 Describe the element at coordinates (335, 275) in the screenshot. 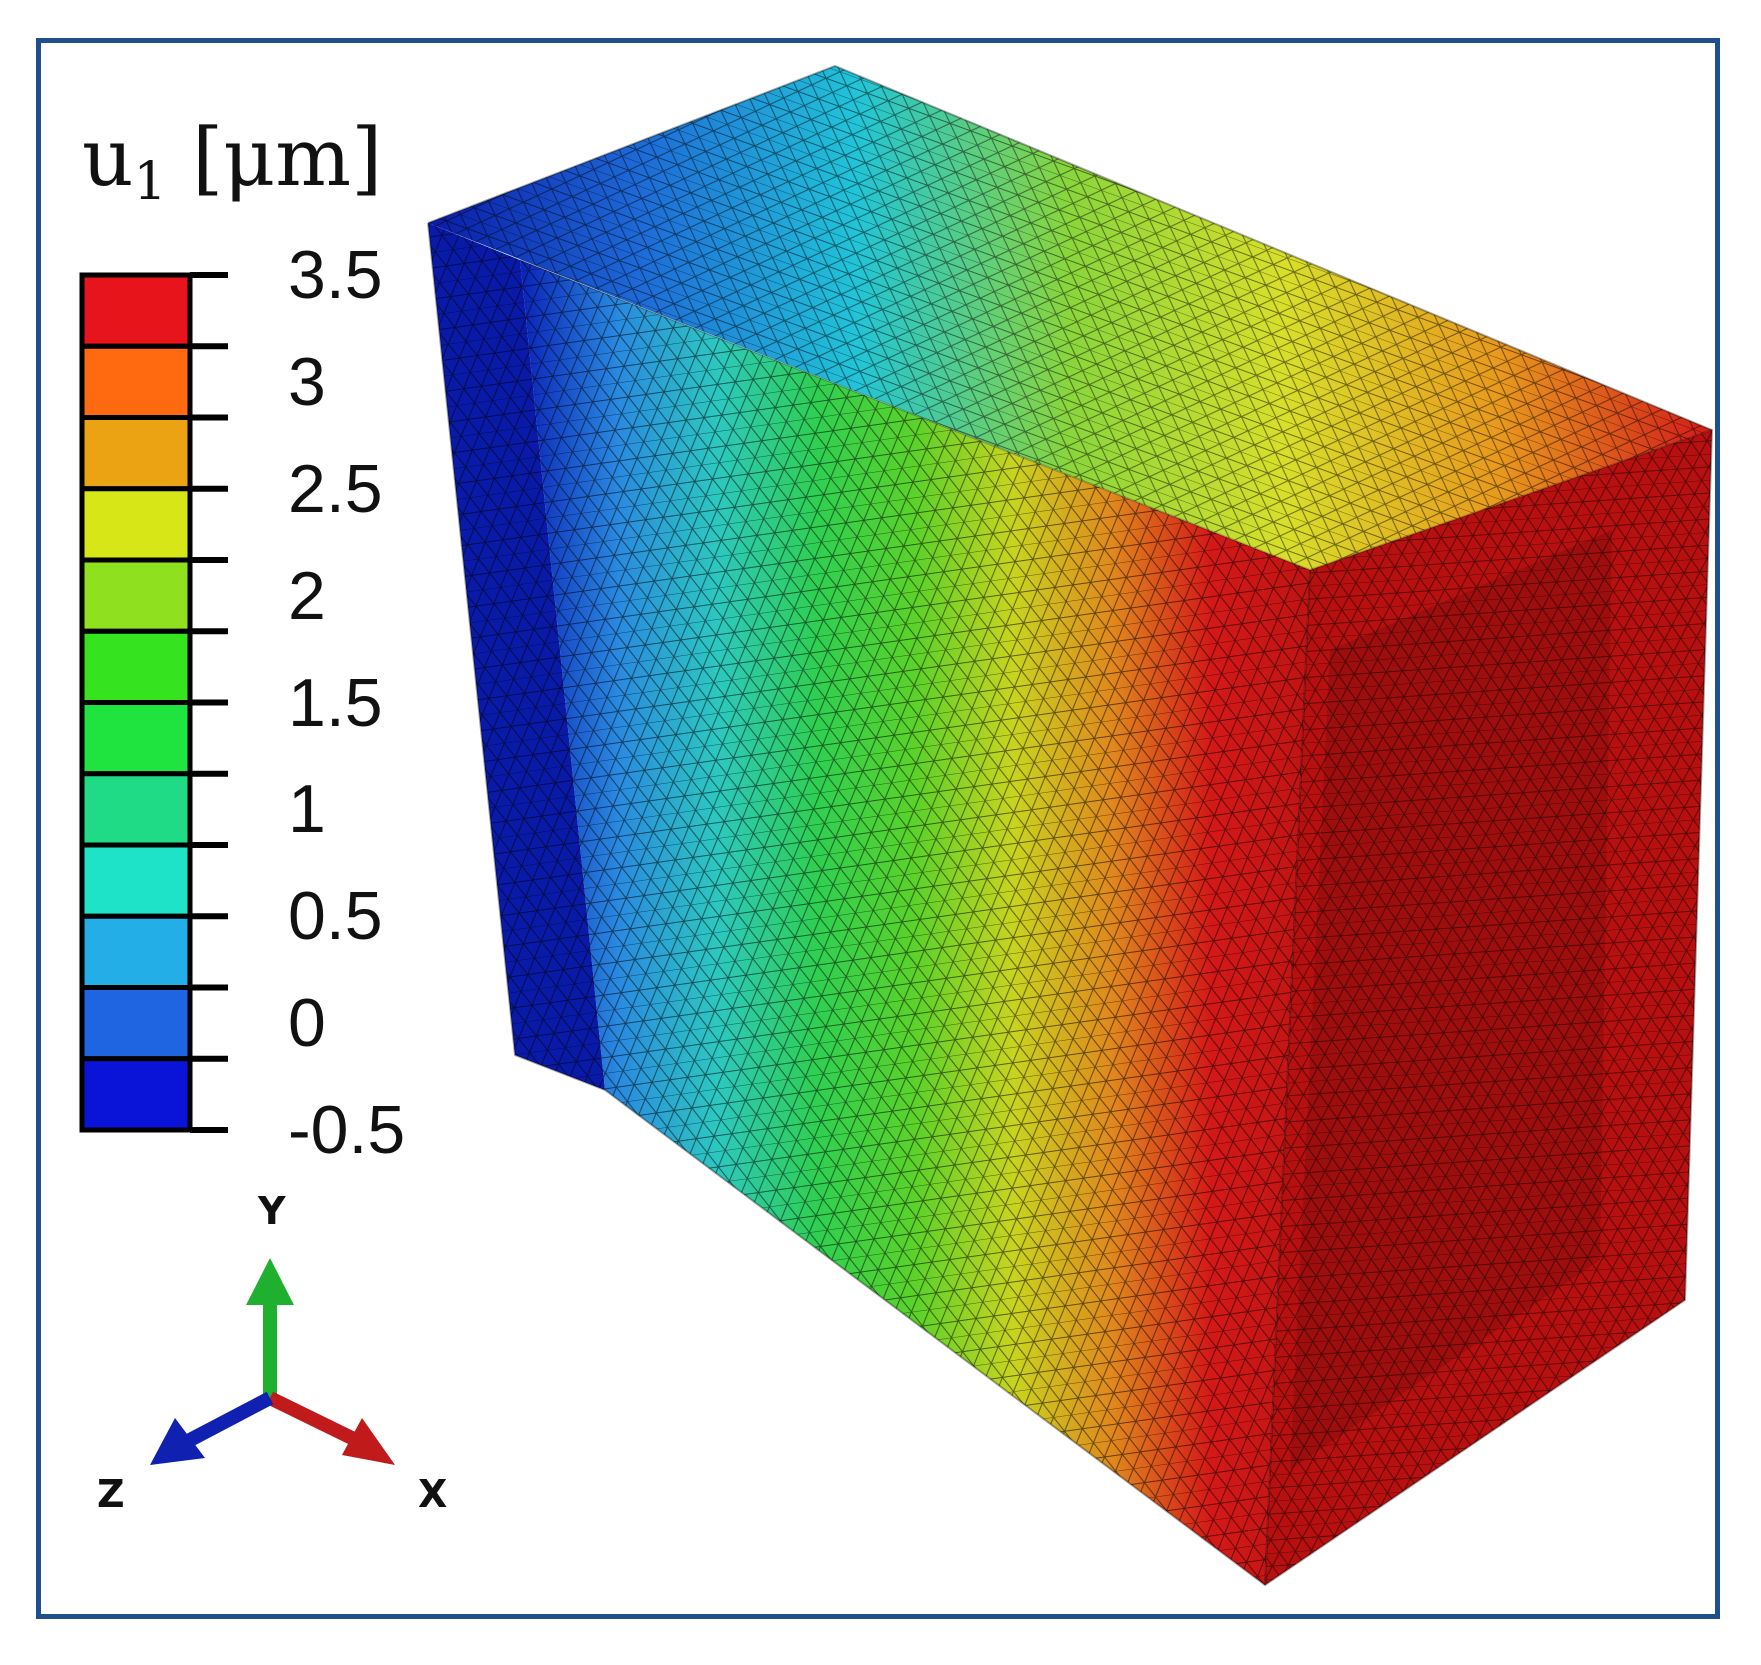

I see `legend-tick-label: 3.5` at that location.